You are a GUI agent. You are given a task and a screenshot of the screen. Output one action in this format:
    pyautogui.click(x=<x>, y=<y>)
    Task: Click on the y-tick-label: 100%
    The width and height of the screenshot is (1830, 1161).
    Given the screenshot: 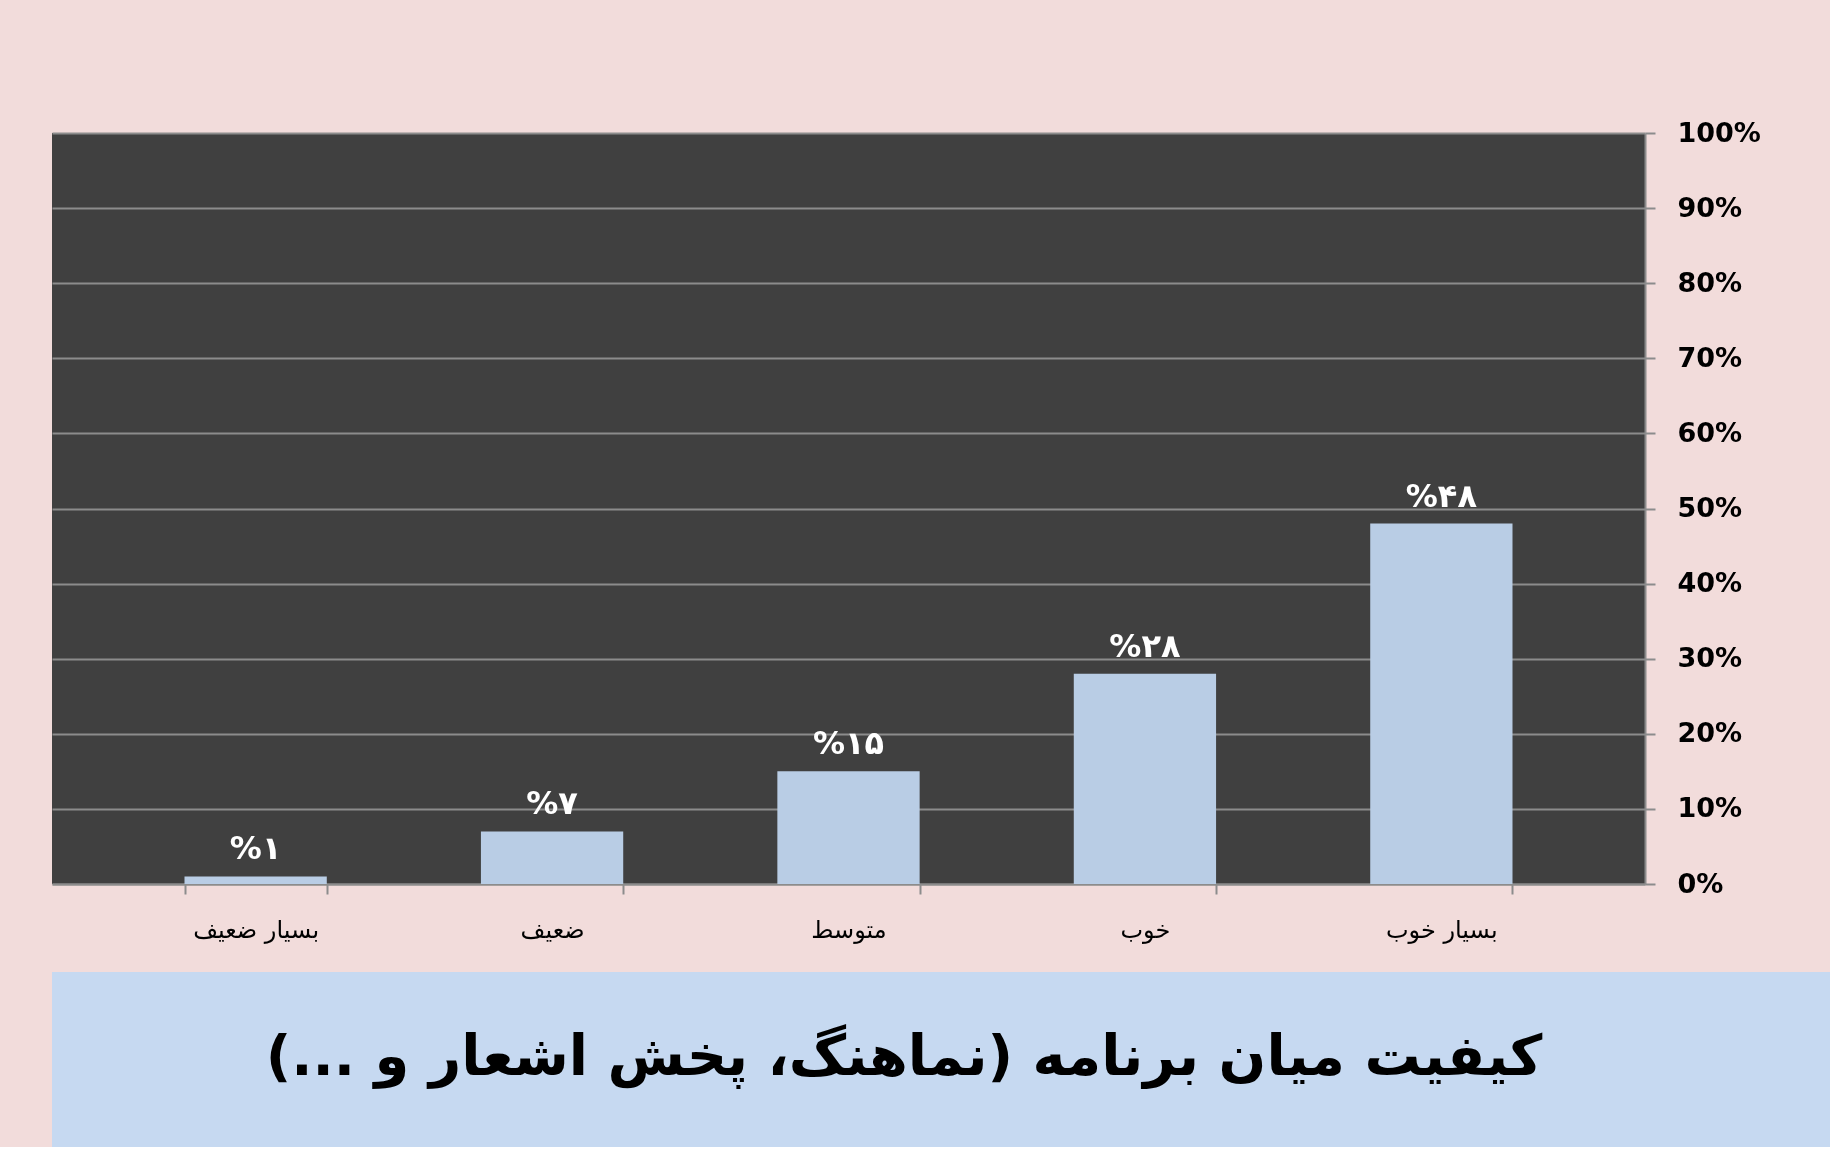 What is the action you would take?
    pyautogui.click(x=1719, y=132)
    